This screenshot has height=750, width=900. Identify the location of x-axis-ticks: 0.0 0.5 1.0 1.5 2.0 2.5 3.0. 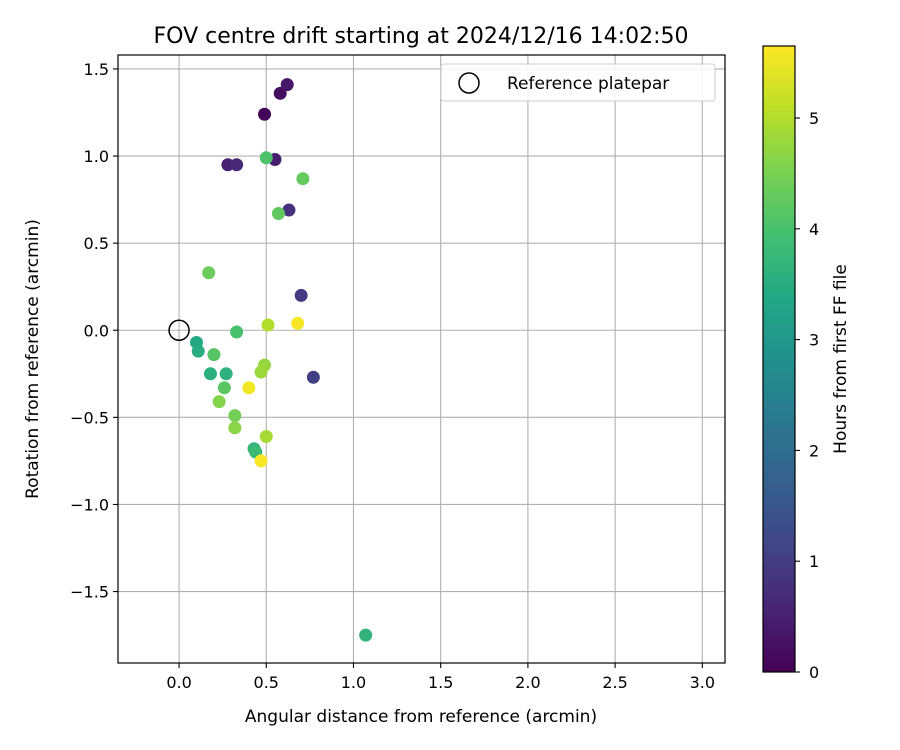
(440, 677).